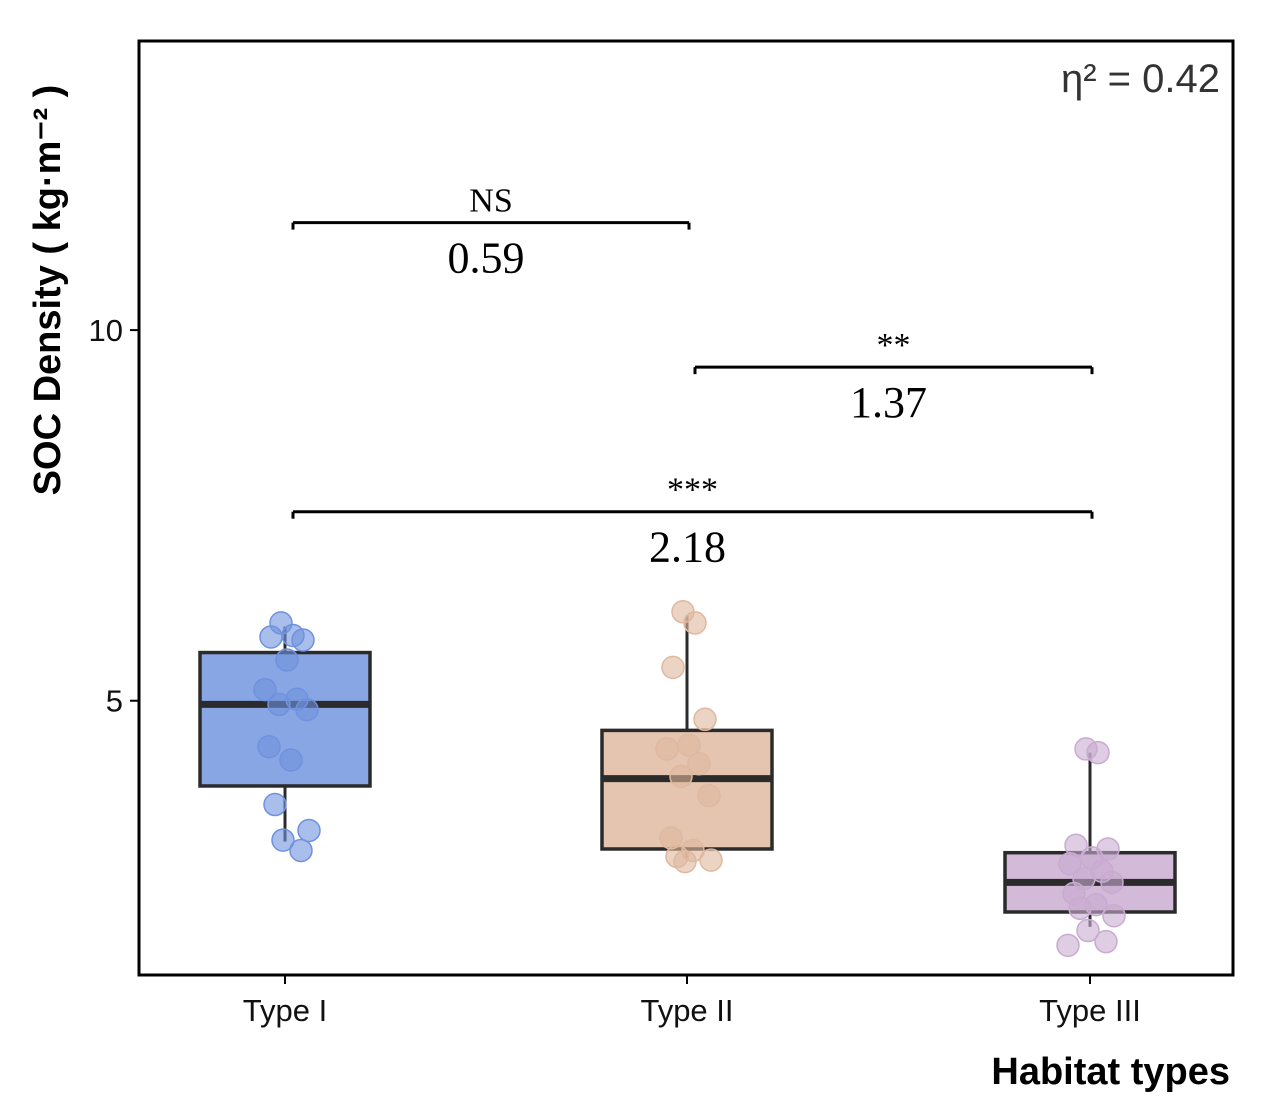 This screenshot has height=1117, width=1277. I want to click on y-axis-title: SOC Density ( kg·m⁻² ), so click(48, 290).